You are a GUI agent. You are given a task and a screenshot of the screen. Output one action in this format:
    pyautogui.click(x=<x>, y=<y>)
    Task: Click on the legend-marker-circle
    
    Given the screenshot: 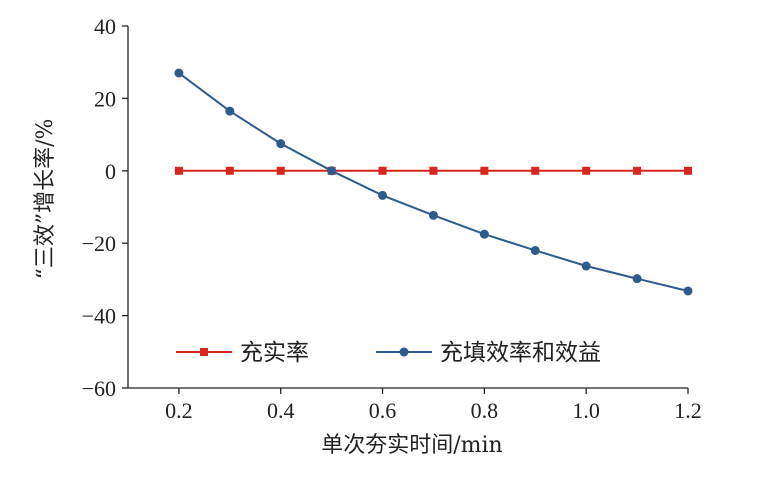 What is the action you would take?
    pyautogui.click(x=404, y=352)
    